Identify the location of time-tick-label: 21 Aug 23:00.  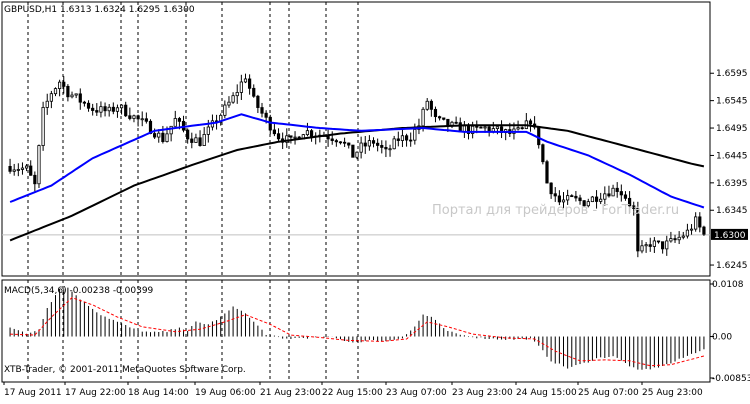
(290, 393).